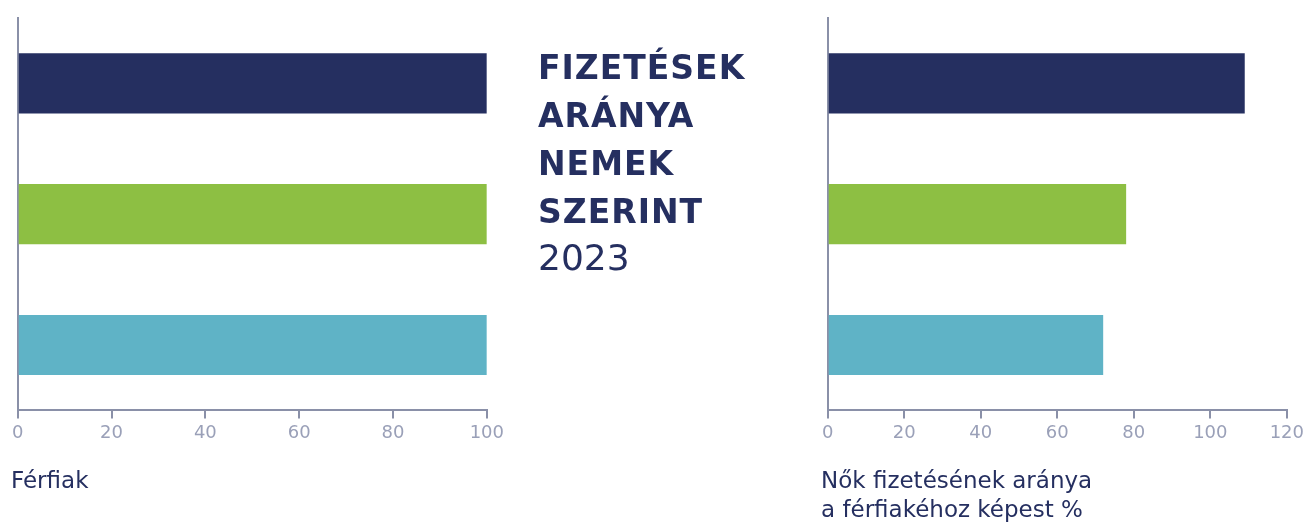 This screenshot has height=526, width=1309. I want to click on x-axis-title: Férfiak, so click(50, 480).